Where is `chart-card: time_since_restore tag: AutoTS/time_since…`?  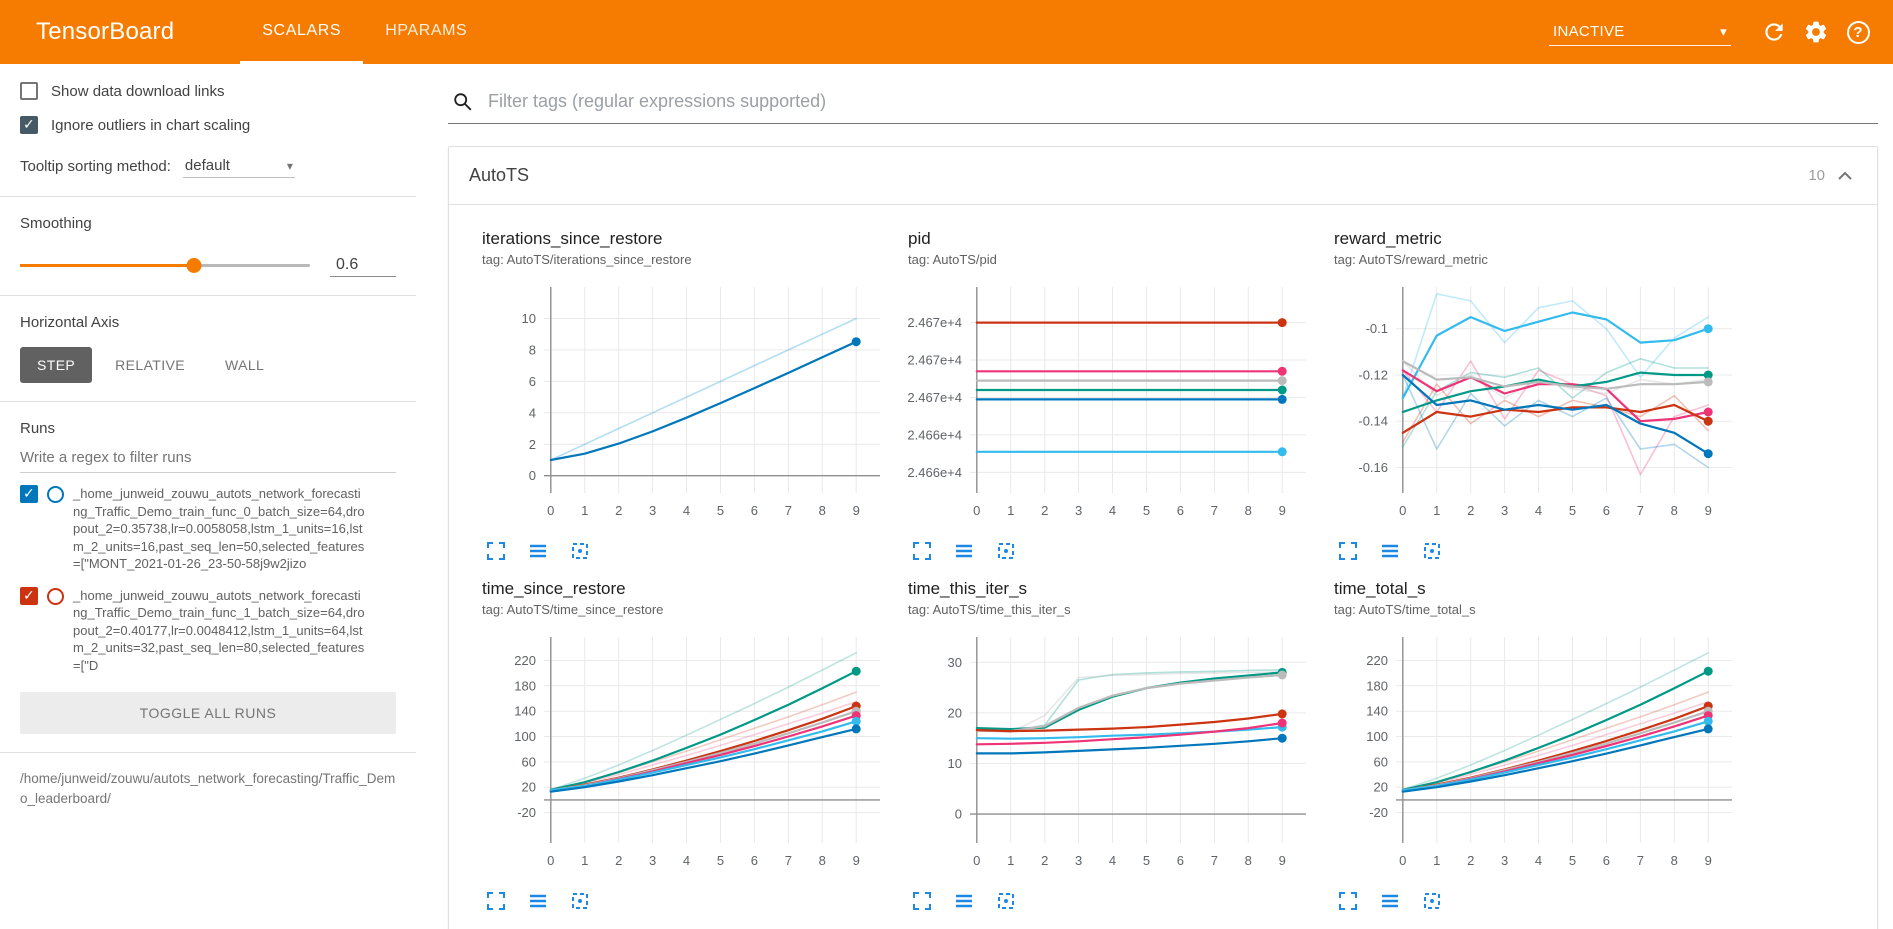 chart-card: time_since_restore tag: AutoTS/time_since… is located at coordinates (688, 748).